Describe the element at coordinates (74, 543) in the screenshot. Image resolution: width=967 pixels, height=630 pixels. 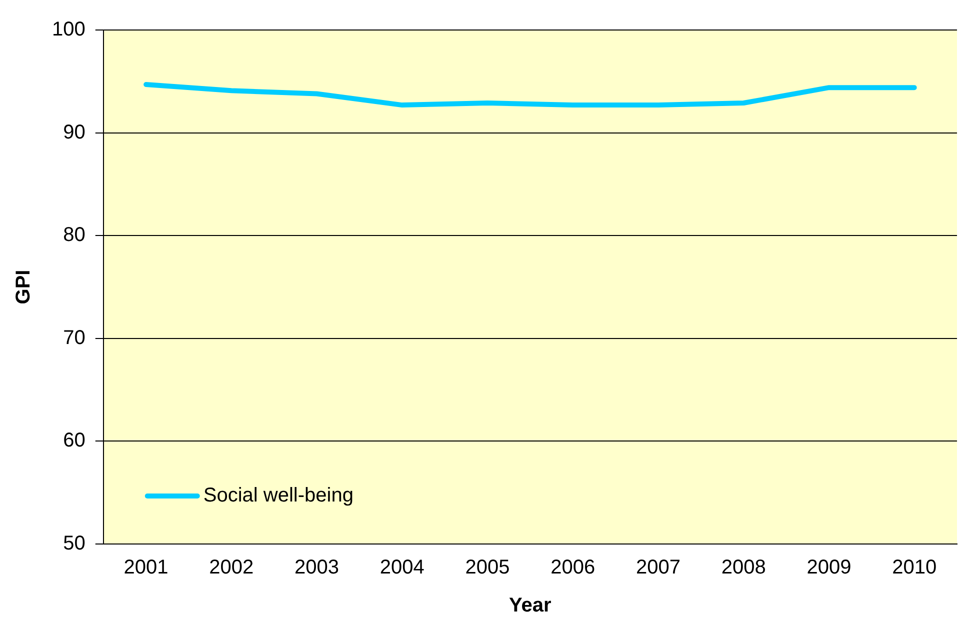
I see `y-tick-label: 50` at that location.